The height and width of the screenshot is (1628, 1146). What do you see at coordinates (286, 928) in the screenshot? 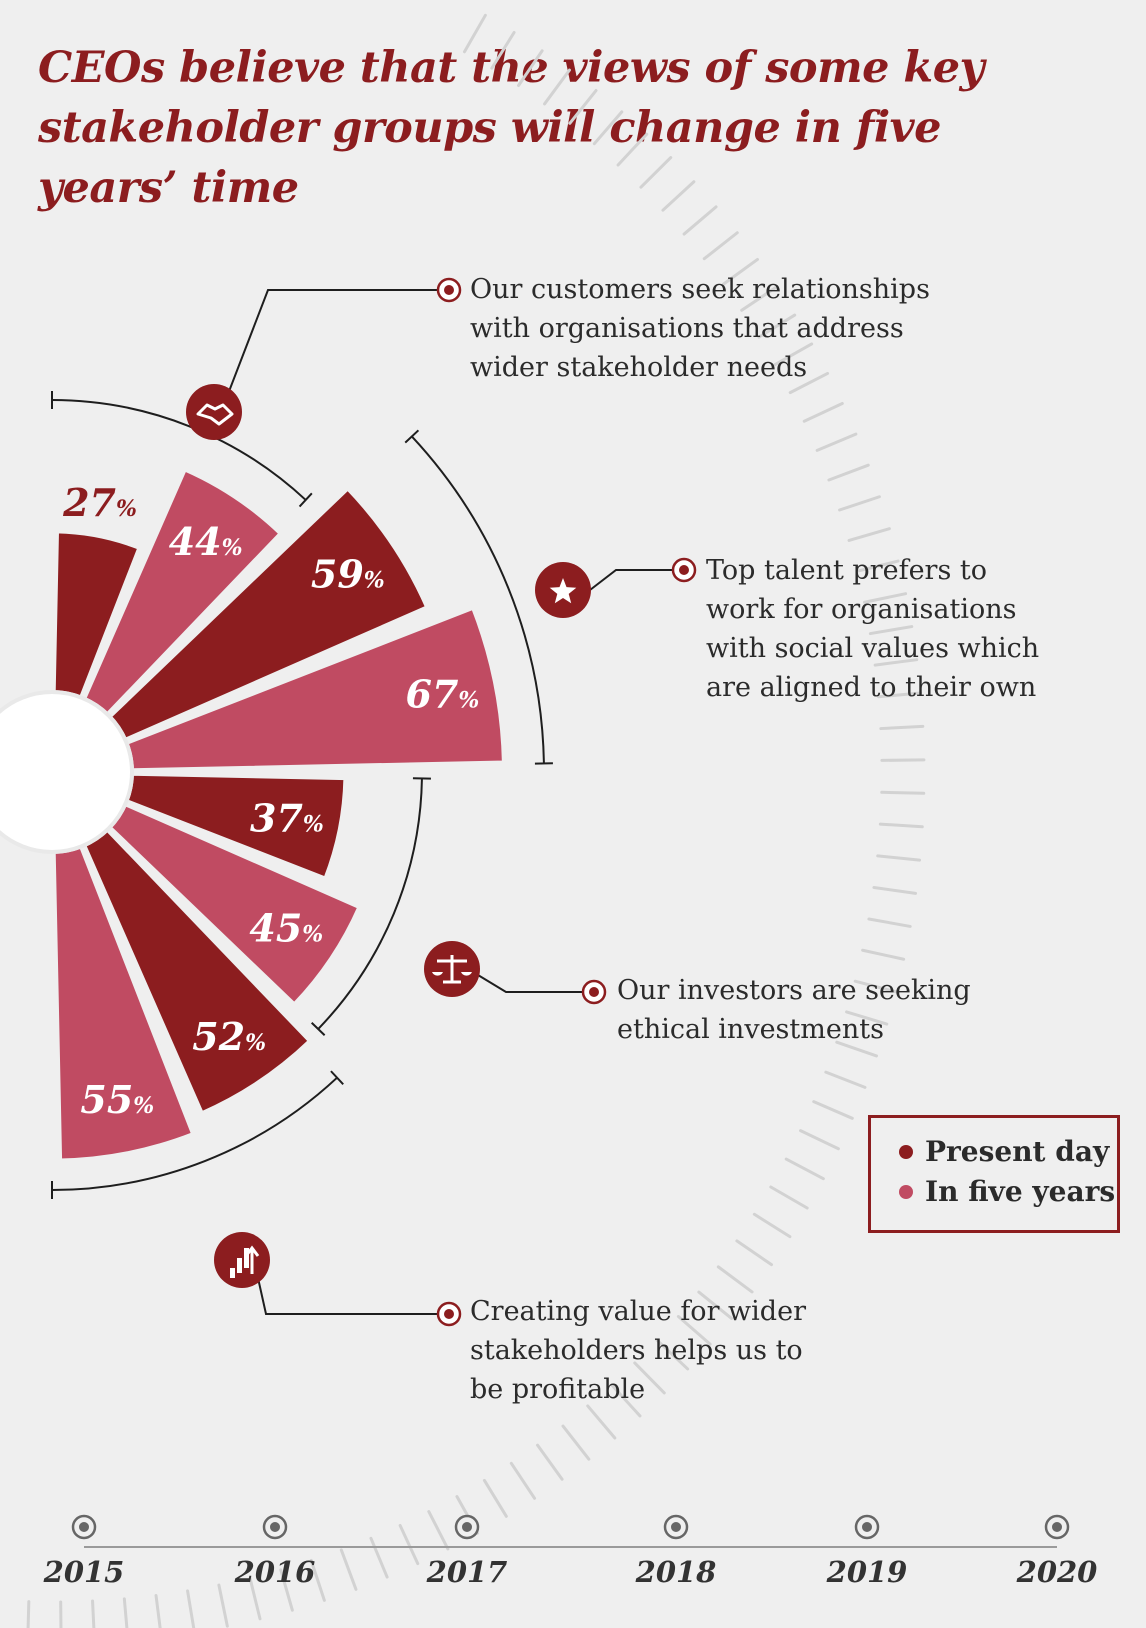
I see `value-label-future-group-3: 45%` at bounding box center [286, 928].